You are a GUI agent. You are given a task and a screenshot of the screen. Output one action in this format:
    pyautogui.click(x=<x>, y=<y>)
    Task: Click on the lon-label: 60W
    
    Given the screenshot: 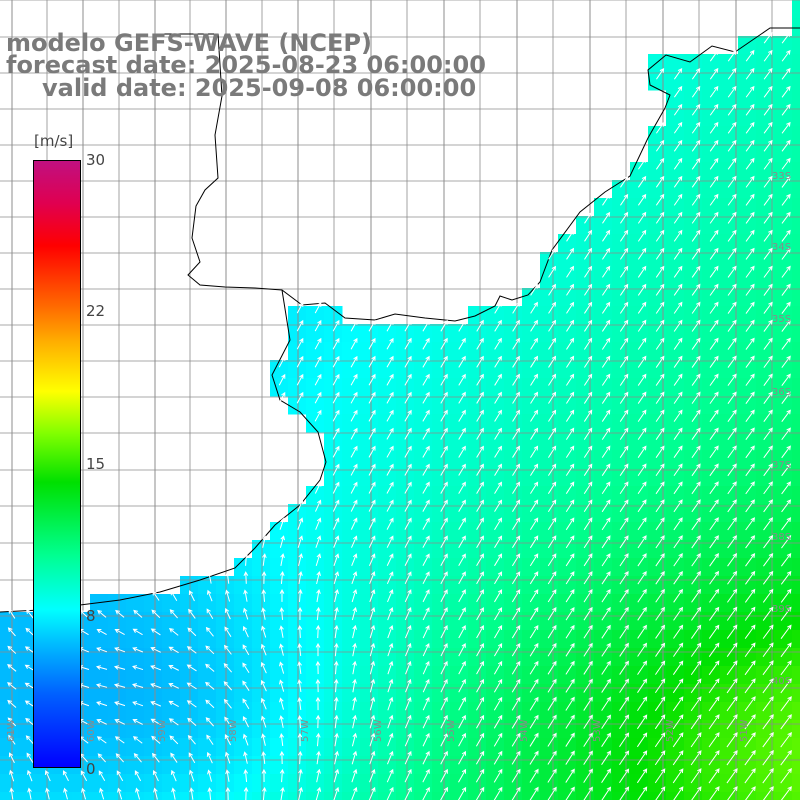 What is the action you would take?
    pyautogui.click(x=91, y=730)
    